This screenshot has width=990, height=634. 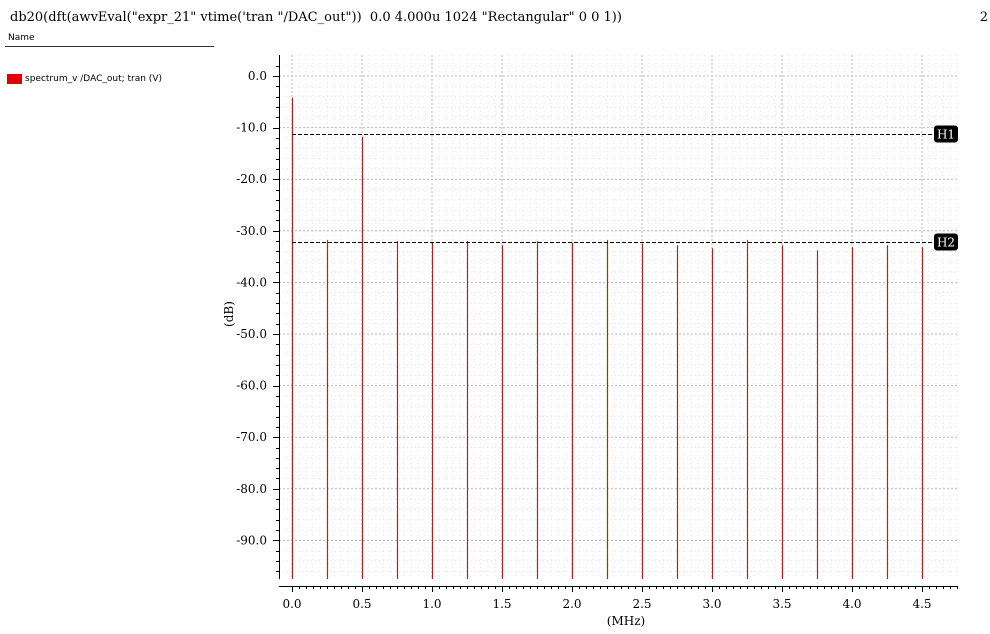 What do you see at coordinates (93, 79) in the screenshot?
I see `legend-label: spectrum_v /DAC_out; tran (V)` at bounding box center [93, 79].